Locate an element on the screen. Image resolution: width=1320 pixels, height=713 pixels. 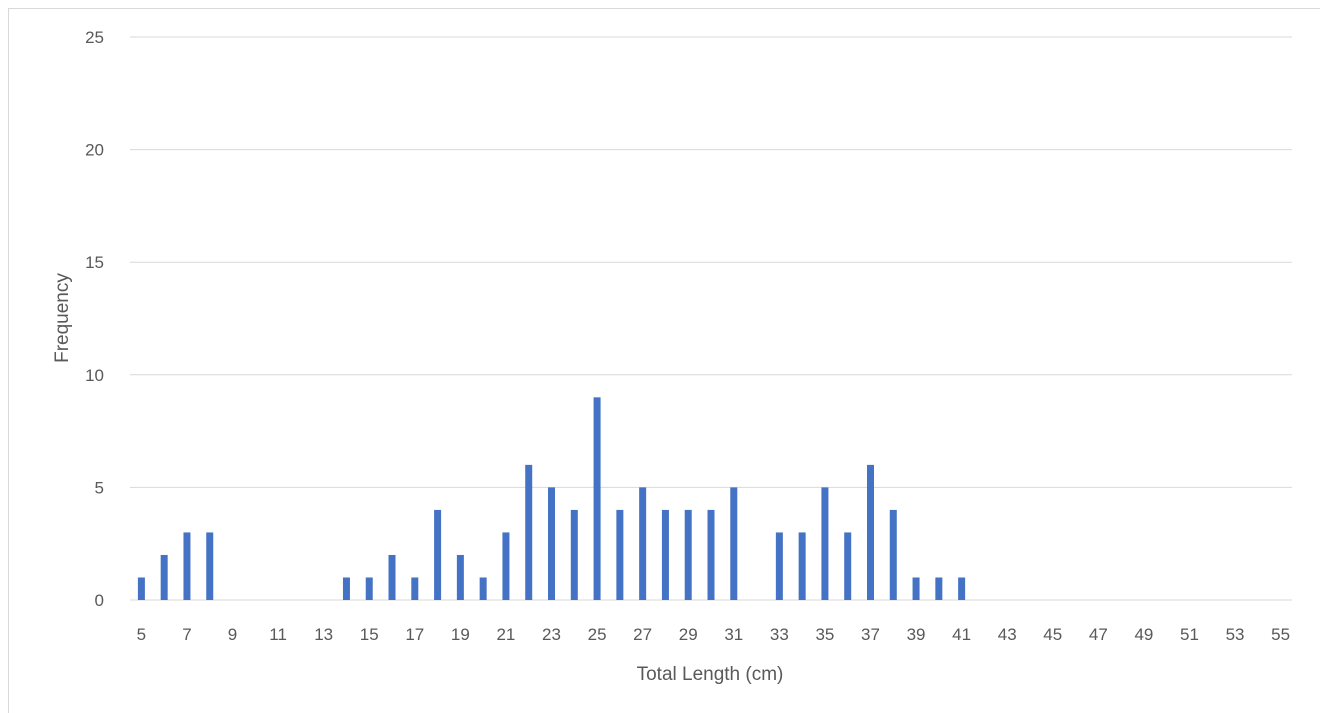
x-tick-label: 41 is located at coordinates (961, 634).